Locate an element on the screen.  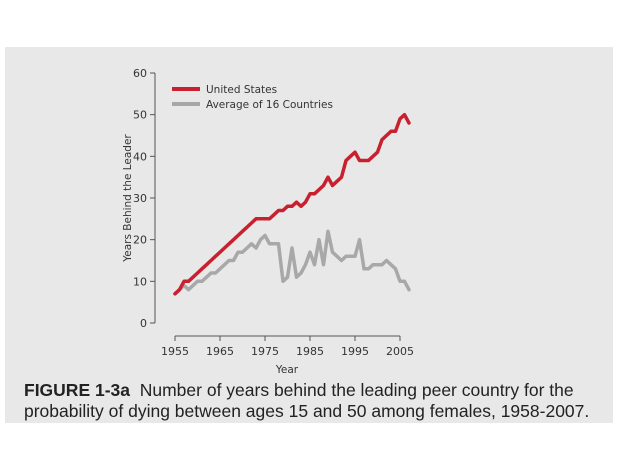
y-tick-label: 50 is located at coordinates (140, 115).